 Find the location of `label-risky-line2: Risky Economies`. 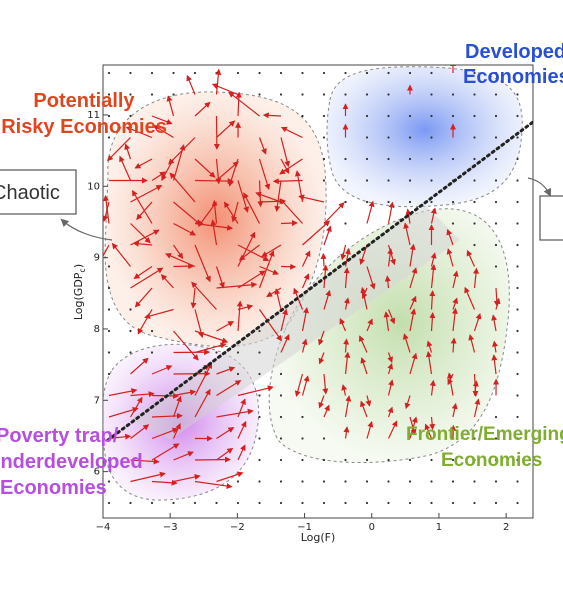

label-risky-line2: Risky Economies is located at coordinates (84, 127).